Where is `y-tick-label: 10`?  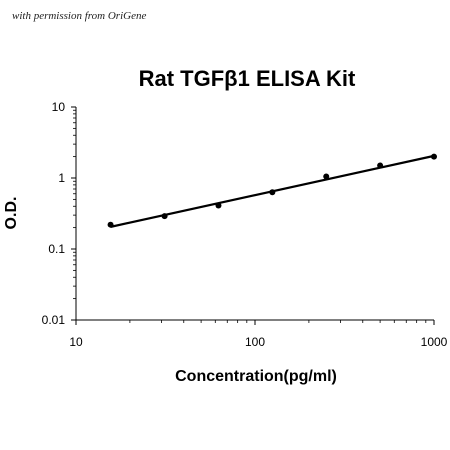 y-tick-label: 10 is located at coordinates (59, 107).